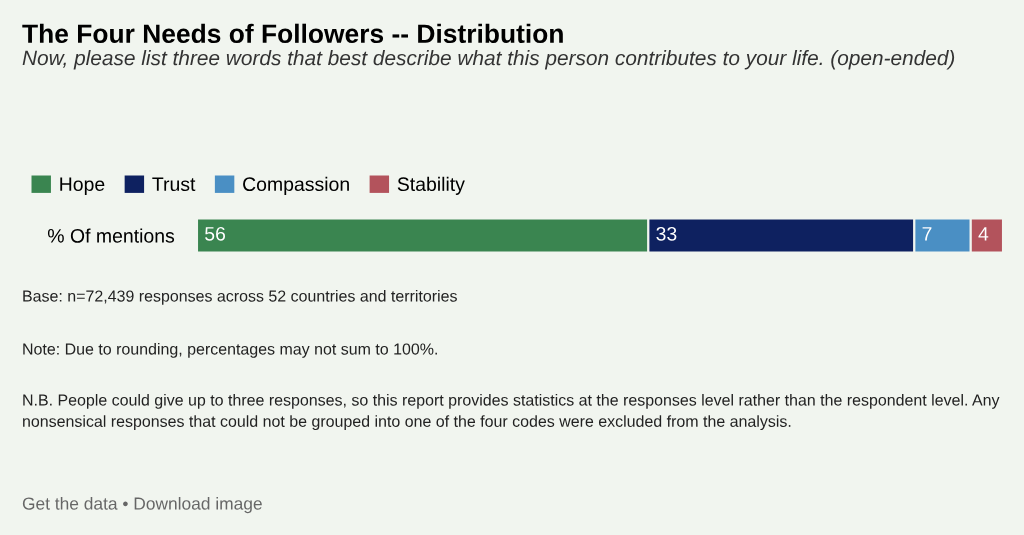  I want to click on text: N.B. People could give up to three responses, so this report provides statistics at the responses level rather than the respondent level. Any nonsensical responses that could not be grouped into one of the four codes were excluded from the analysis., so click(511, 412).